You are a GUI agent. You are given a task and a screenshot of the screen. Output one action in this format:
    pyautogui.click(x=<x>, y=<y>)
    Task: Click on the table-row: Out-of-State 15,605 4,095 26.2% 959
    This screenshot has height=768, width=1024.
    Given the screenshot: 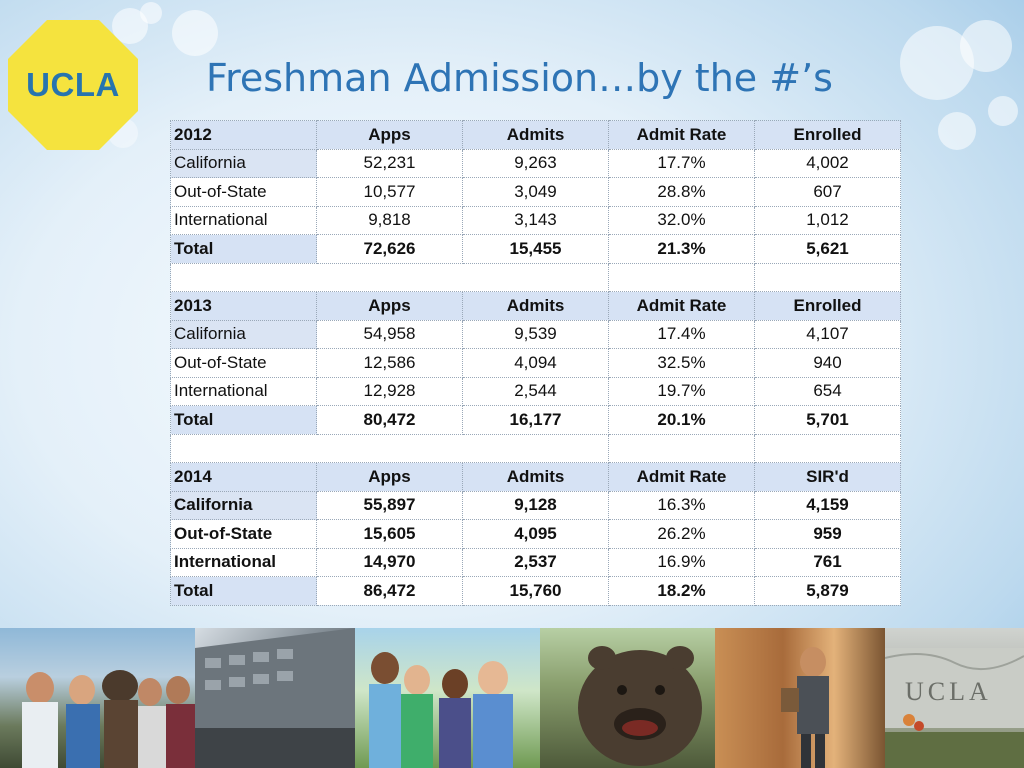 What is the action you would take?
    pyautogui.click(x=535, y=534)
    